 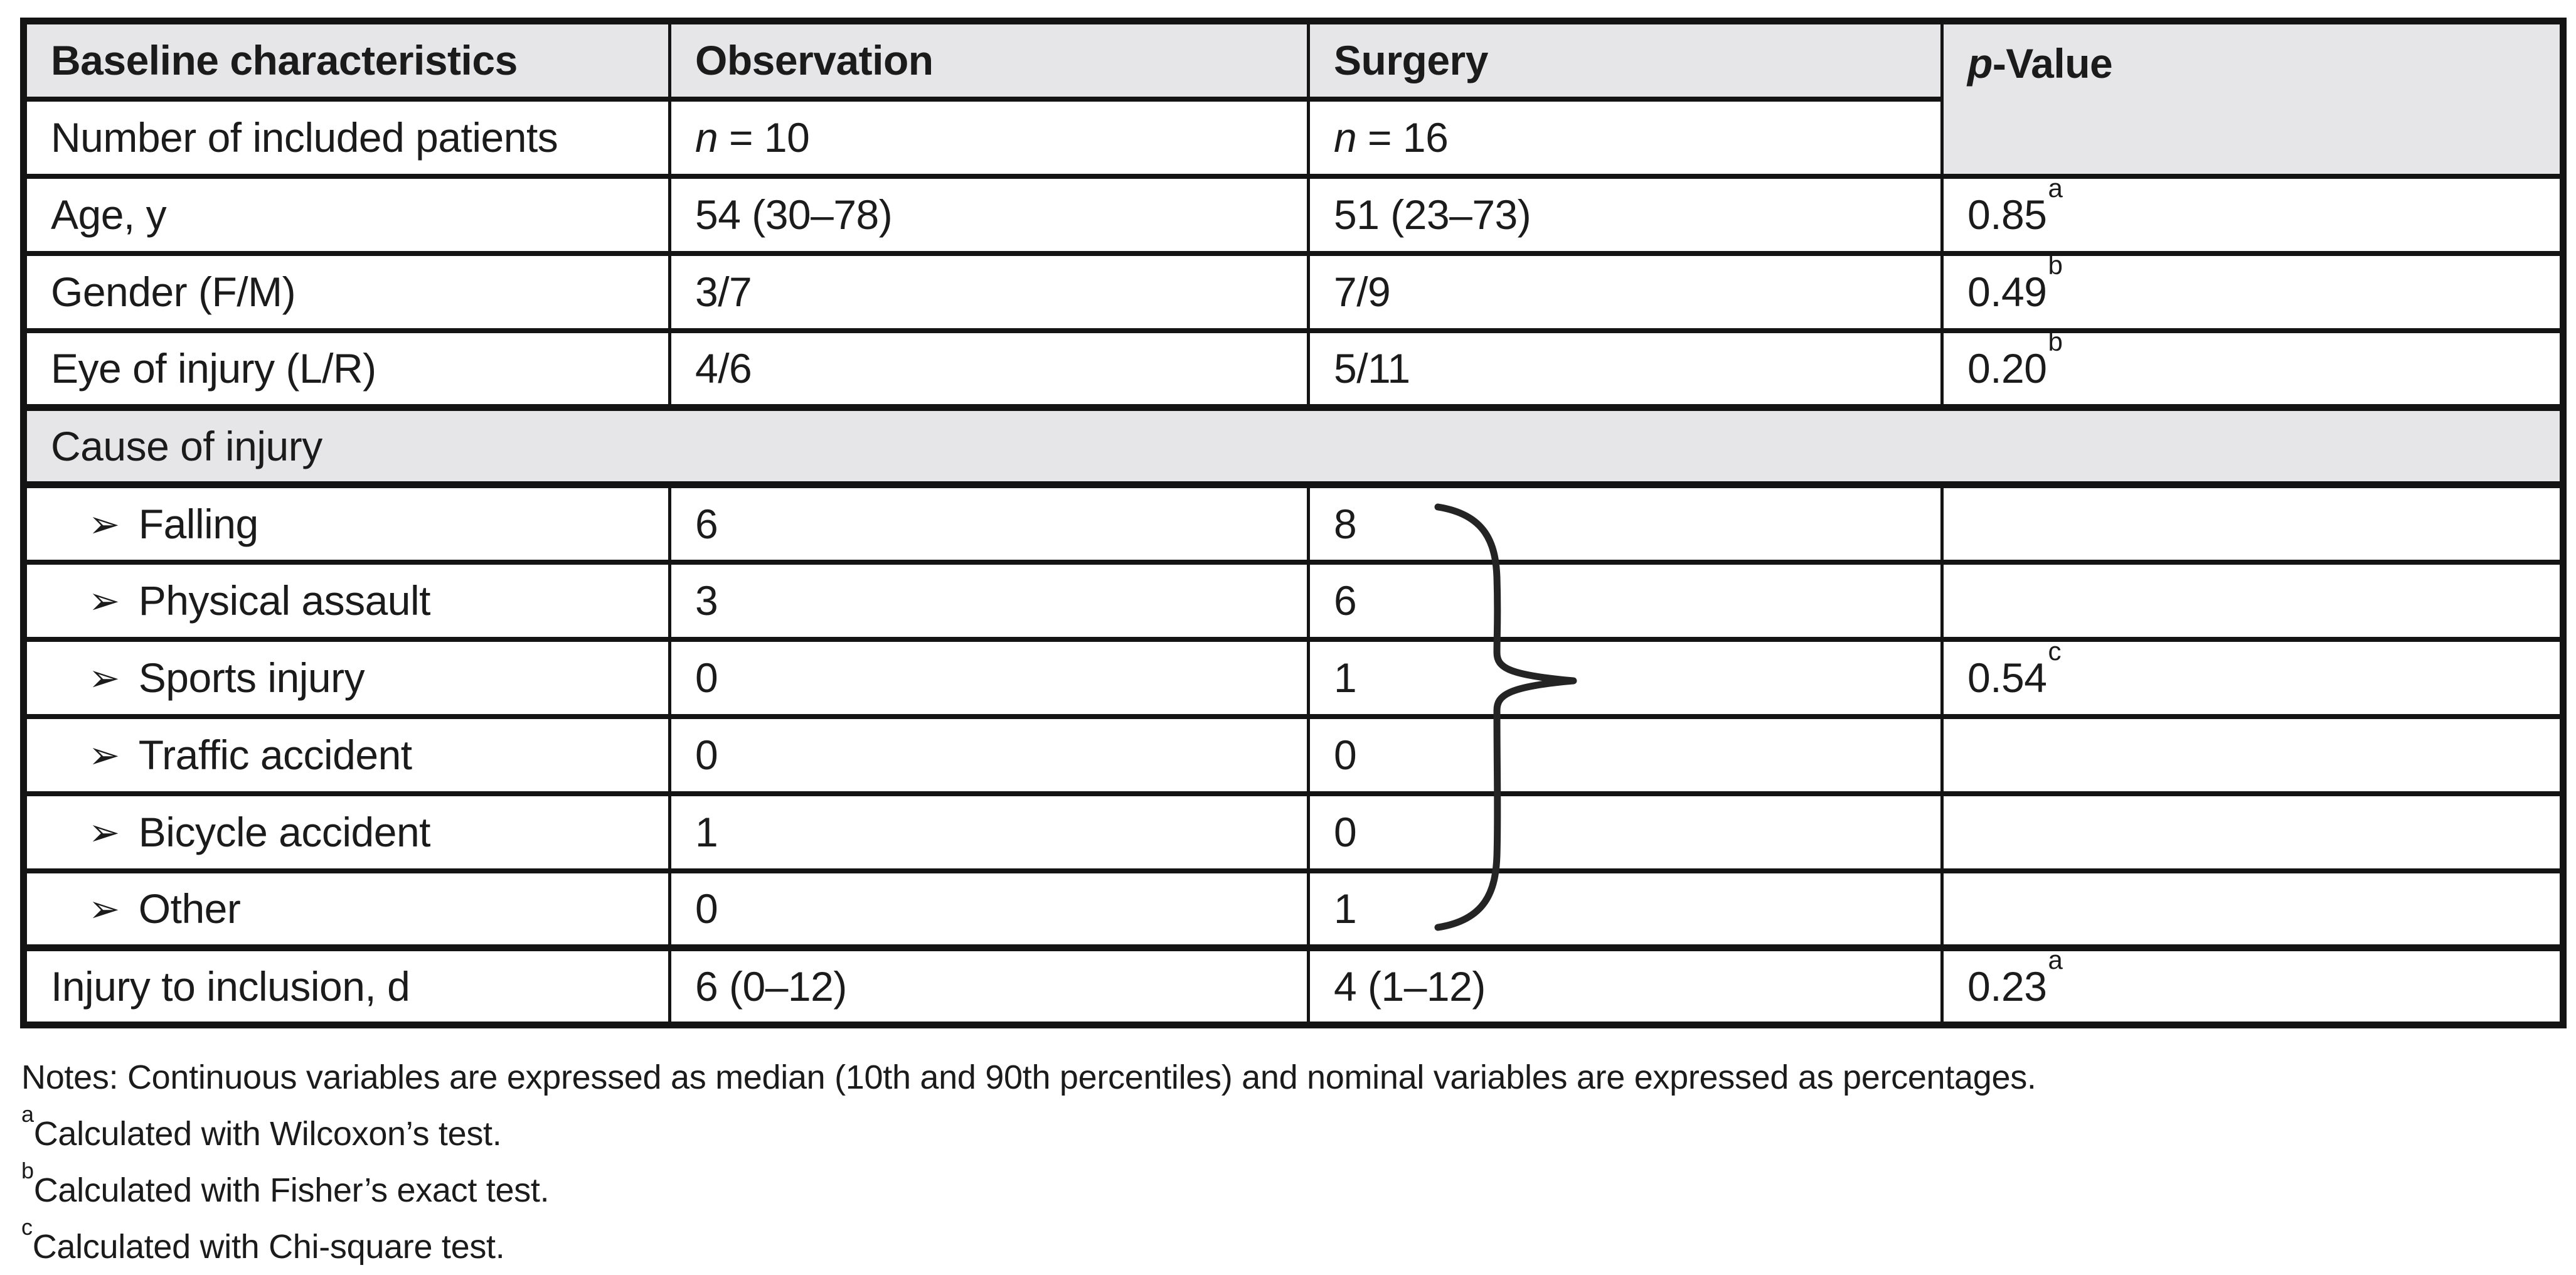 What do you see at coordinates (2252, 369) in the screenshot?
I see `p-value-cell: 0.20b` at bounding box center [2252, 369].